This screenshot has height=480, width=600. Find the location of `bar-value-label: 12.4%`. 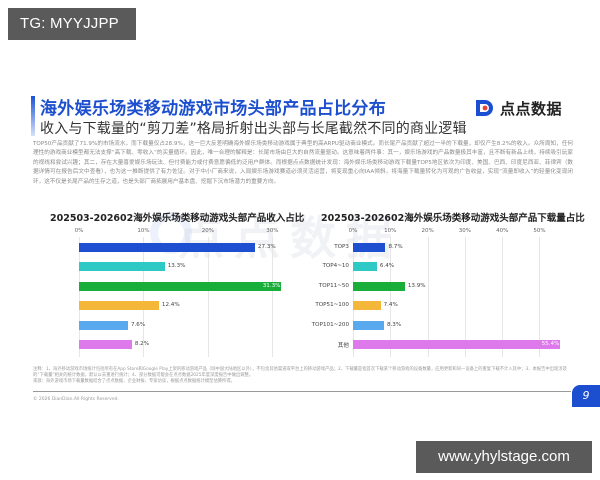

bar-value-label: 12.4% is located at coordinates (170, 305).